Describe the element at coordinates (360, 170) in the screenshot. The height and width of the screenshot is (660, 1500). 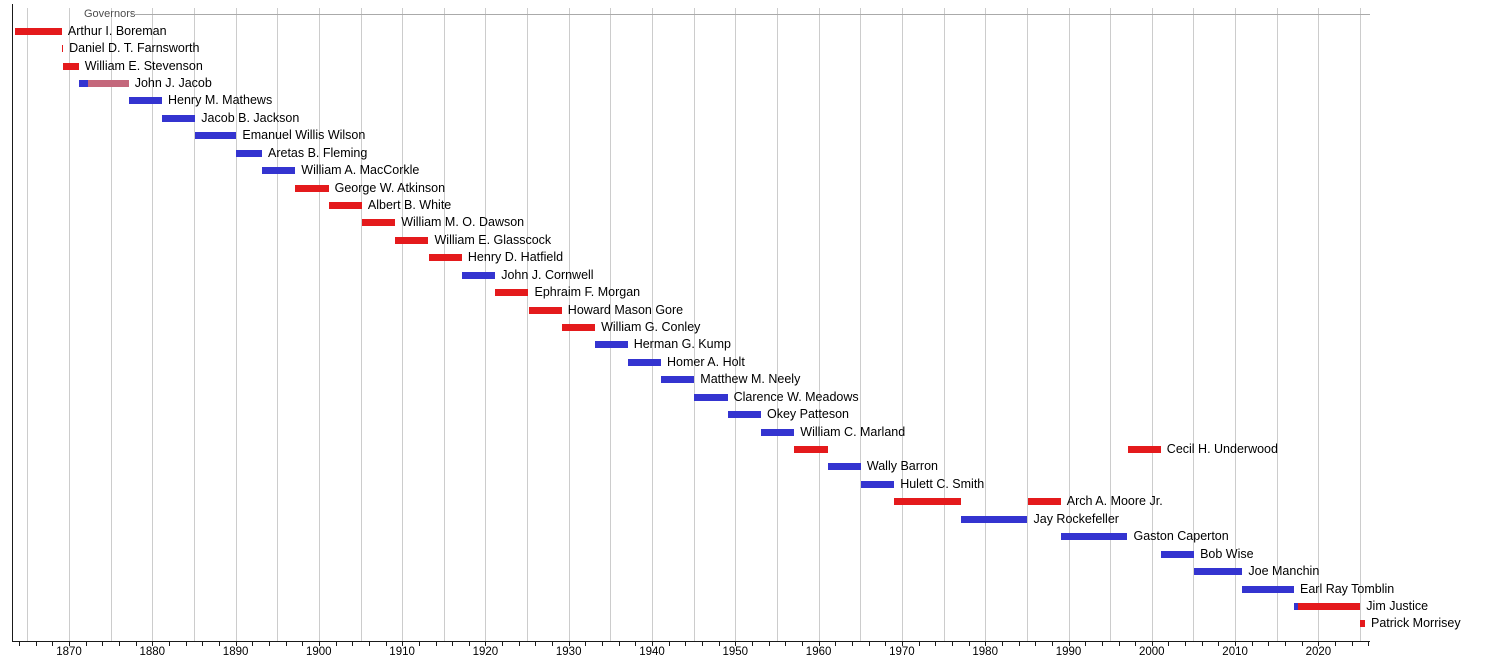
I see `governor-name-label: William A. MacCorkle` at that location.